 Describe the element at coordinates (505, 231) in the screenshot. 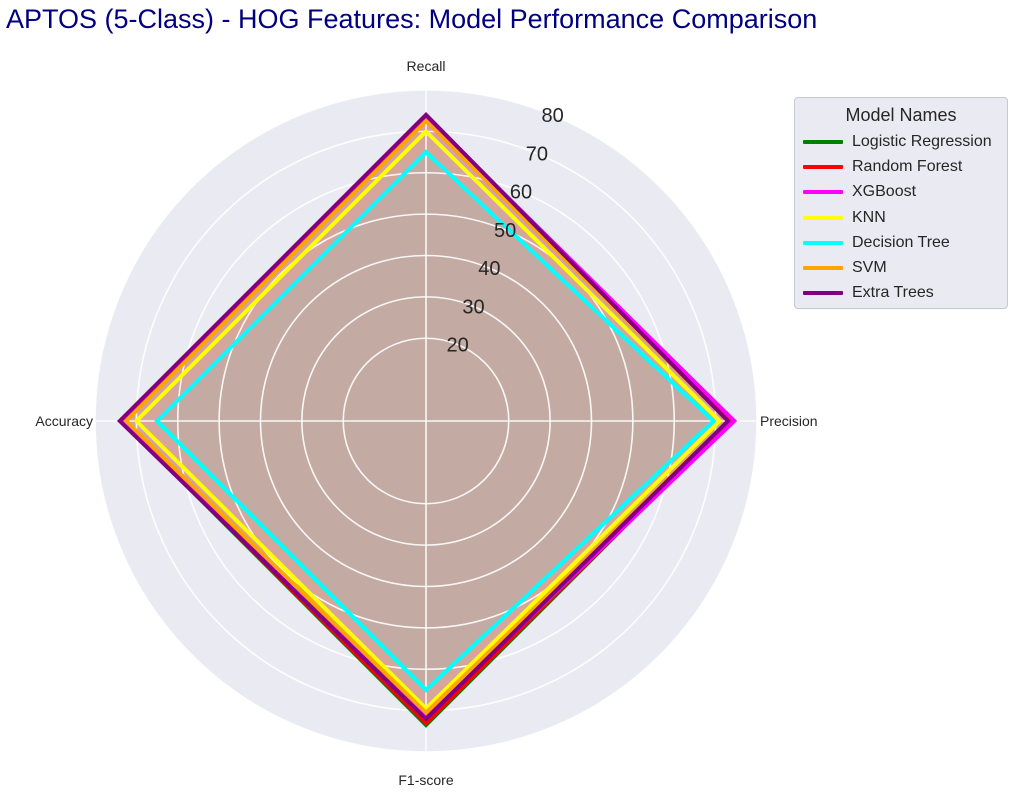

I see `r-tick-label: 50` at that location.